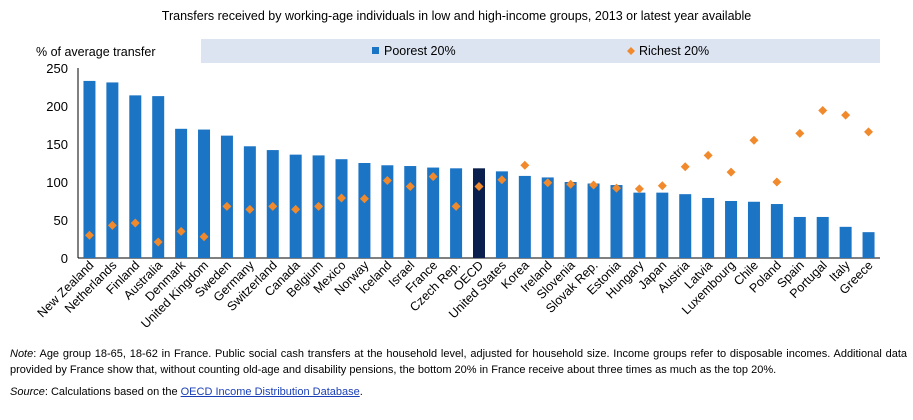  Describe the element at coordinates (61, 220) in the screenshot. I see `y-tick-label: 50` at that location.